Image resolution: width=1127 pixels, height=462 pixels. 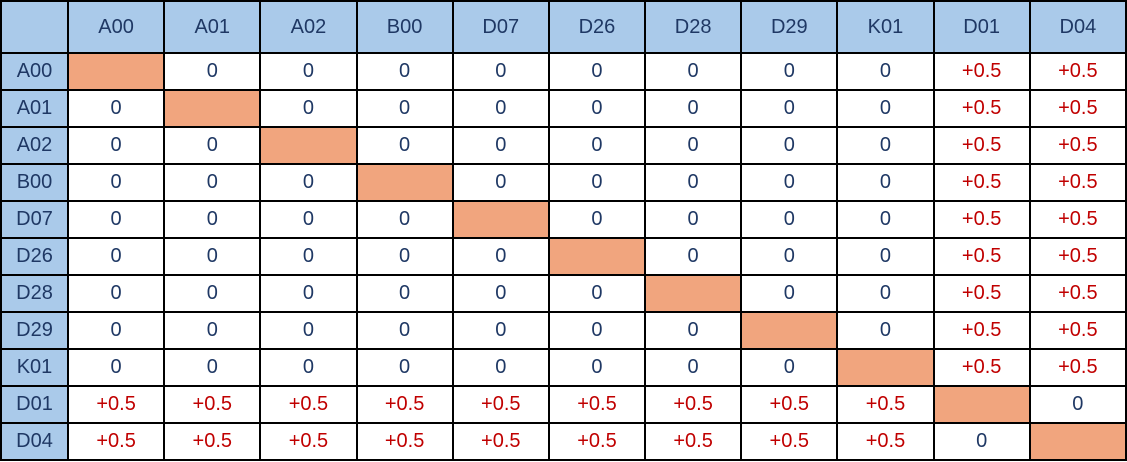 What do you see at coordinates (597, 145) in the screenshot?
I see `cell-A02-D26: 0` at bounding box center [597, 145].